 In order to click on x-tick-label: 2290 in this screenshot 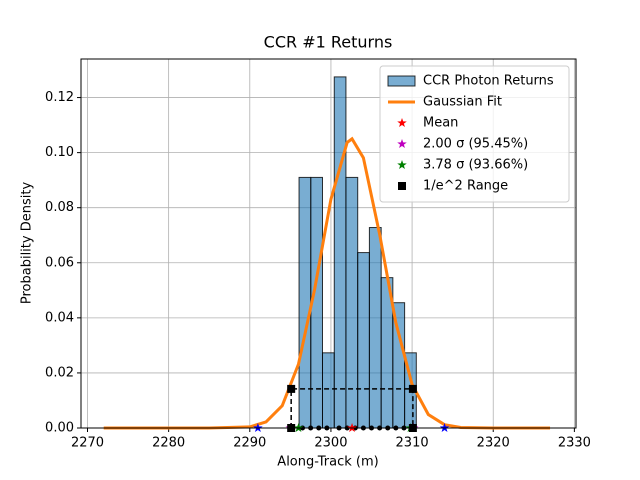, I will do `click(249, 443)`.